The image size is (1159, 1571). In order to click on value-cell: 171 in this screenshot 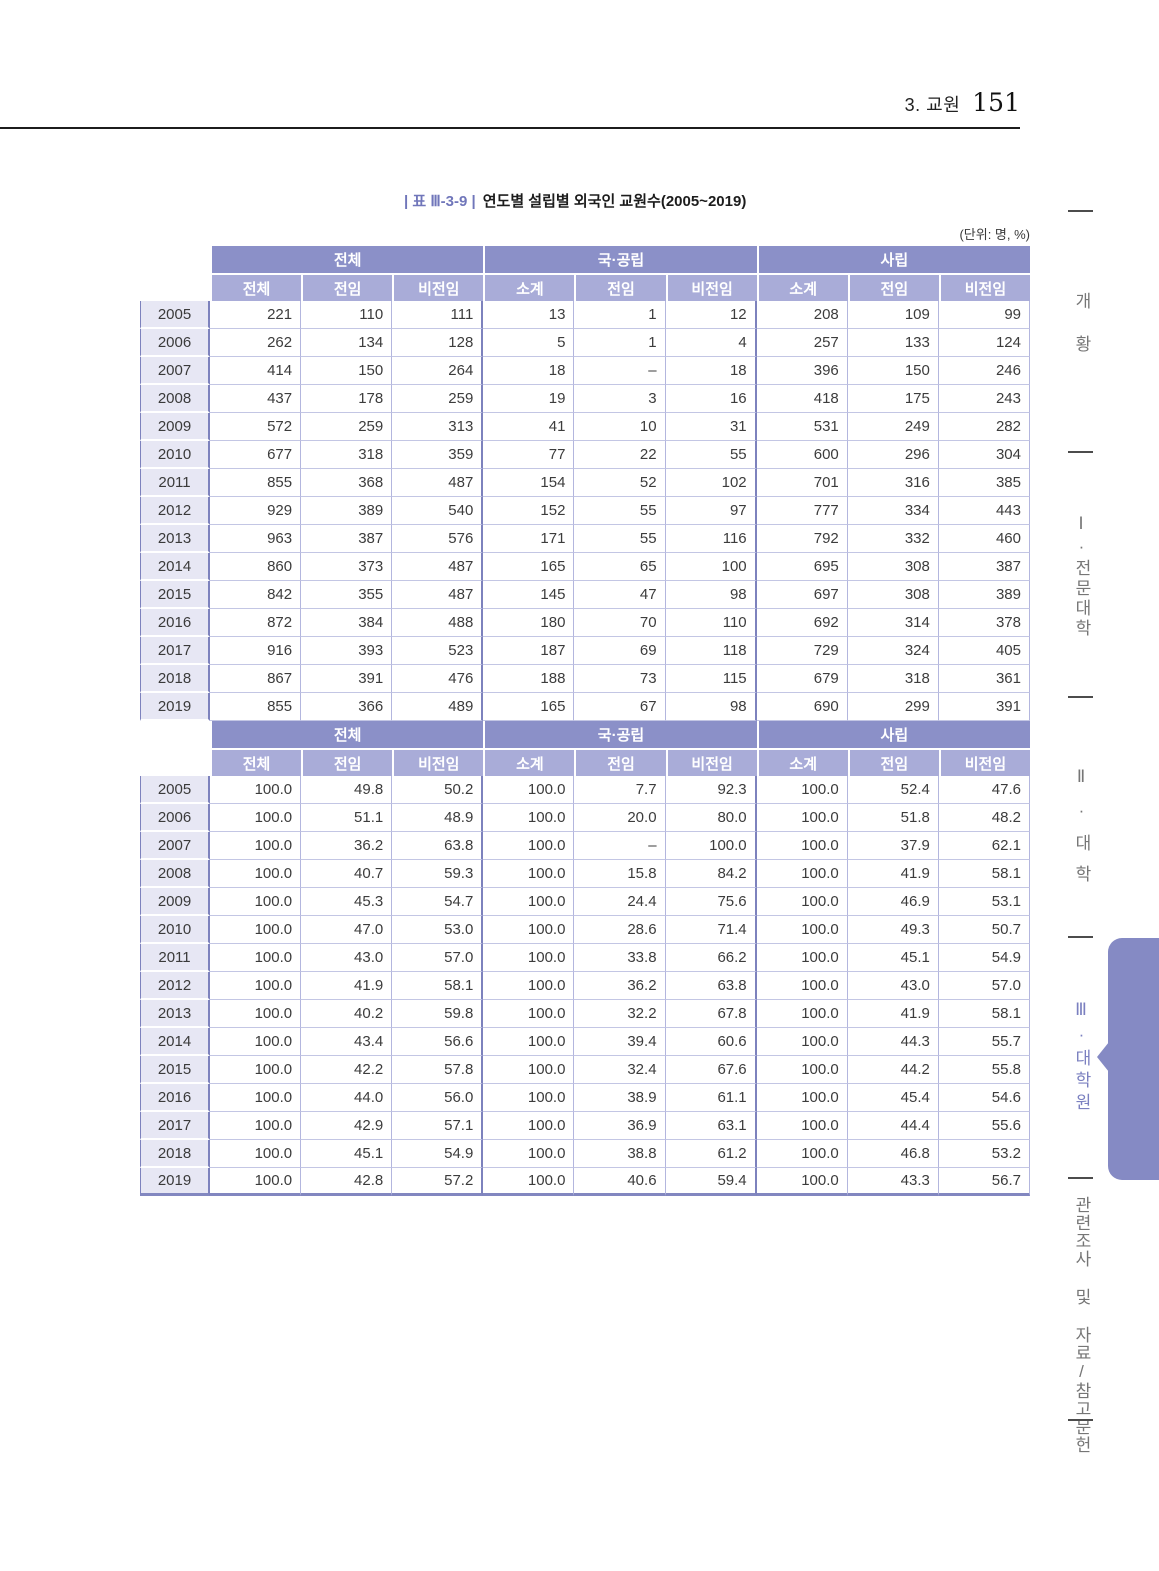, I will do `click(529, 539)`.